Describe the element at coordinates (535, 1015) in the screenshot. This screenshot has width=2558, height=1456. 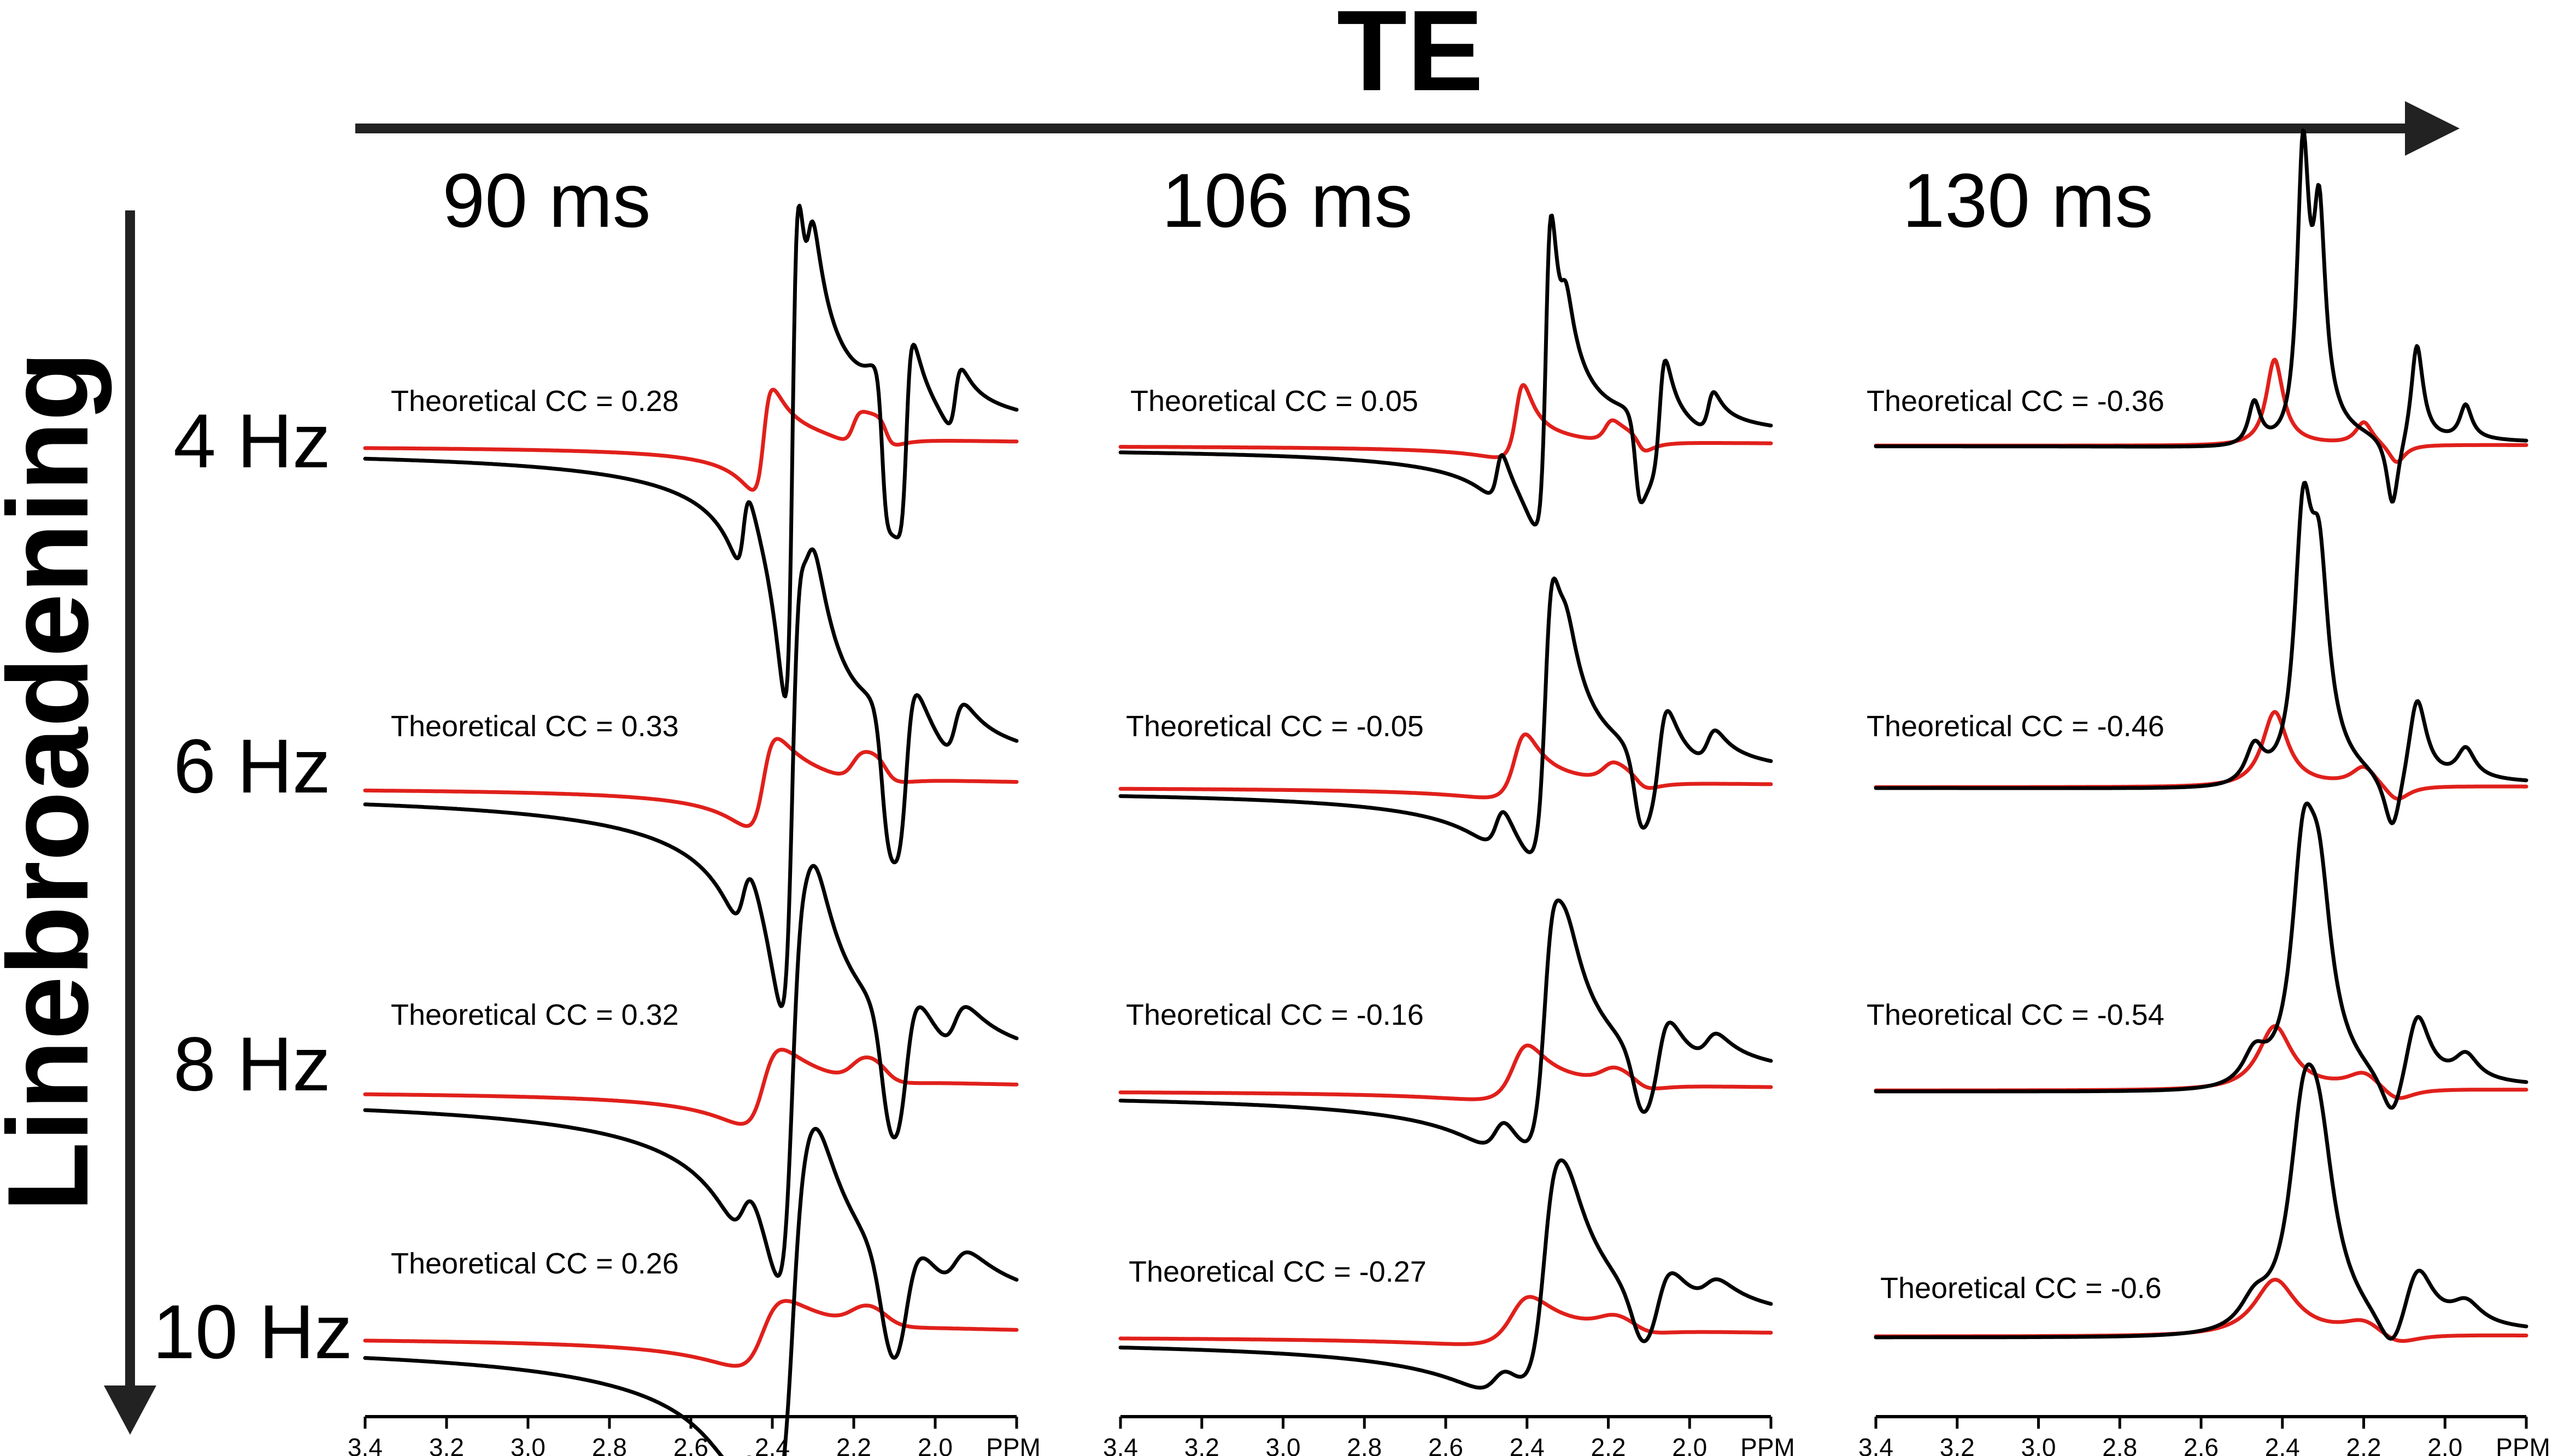
I see `cc-annotation: Theoretical CC = 0.32` at that location.